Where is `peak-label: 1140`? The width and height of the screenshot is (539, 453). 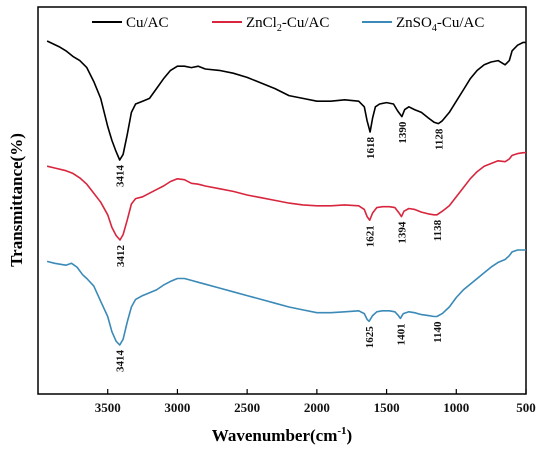
peak-label: 1140 is located at coordinates (438, 332).